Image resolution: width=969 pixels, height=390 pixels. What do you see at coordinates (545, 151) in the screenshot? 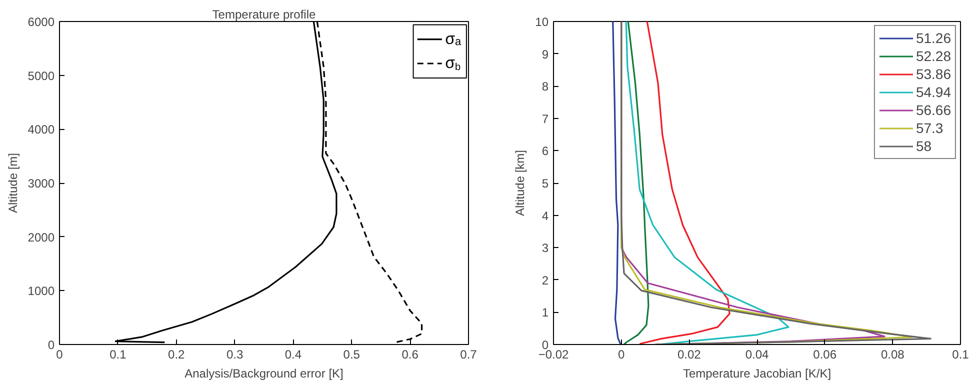
I see `y-tick-label: 6` at bounding box center [545, 151].